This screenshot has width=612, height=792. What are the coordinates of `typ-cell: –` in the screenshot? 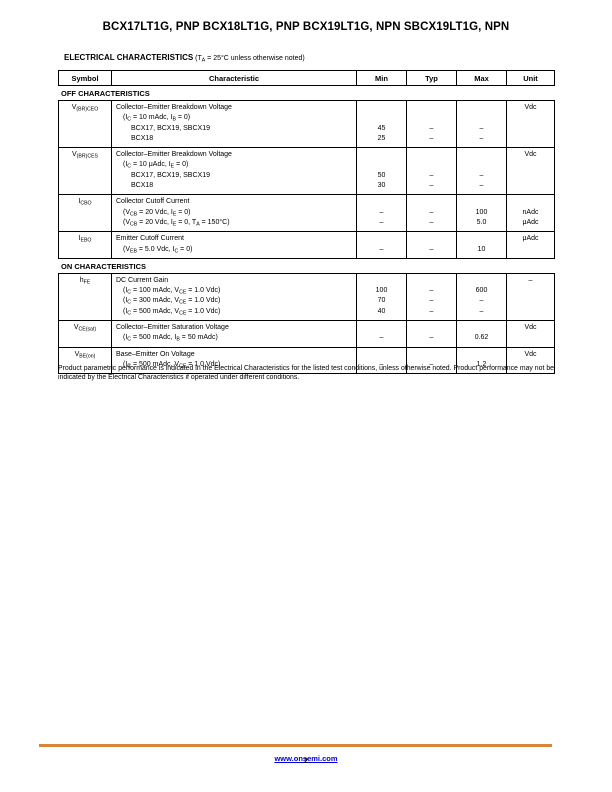 It's located at (431, 245).